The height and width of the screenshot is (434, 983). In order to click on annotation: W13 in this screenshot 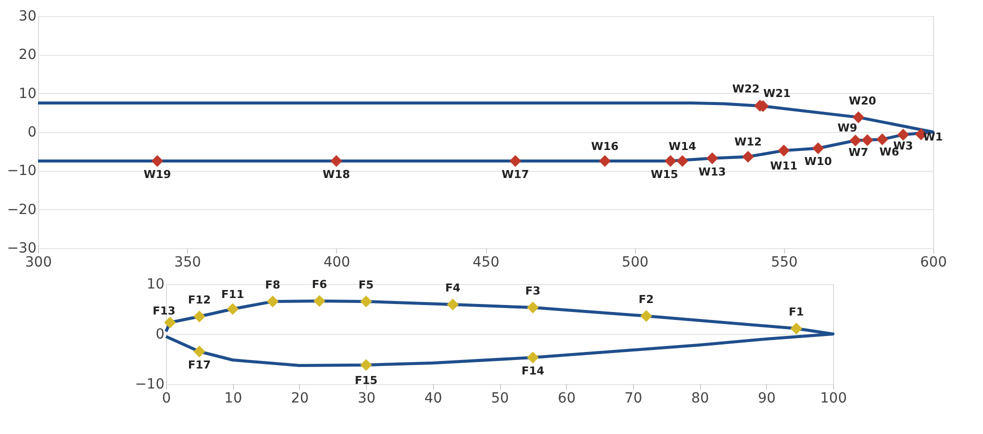, I will do `click(712, 171)`.